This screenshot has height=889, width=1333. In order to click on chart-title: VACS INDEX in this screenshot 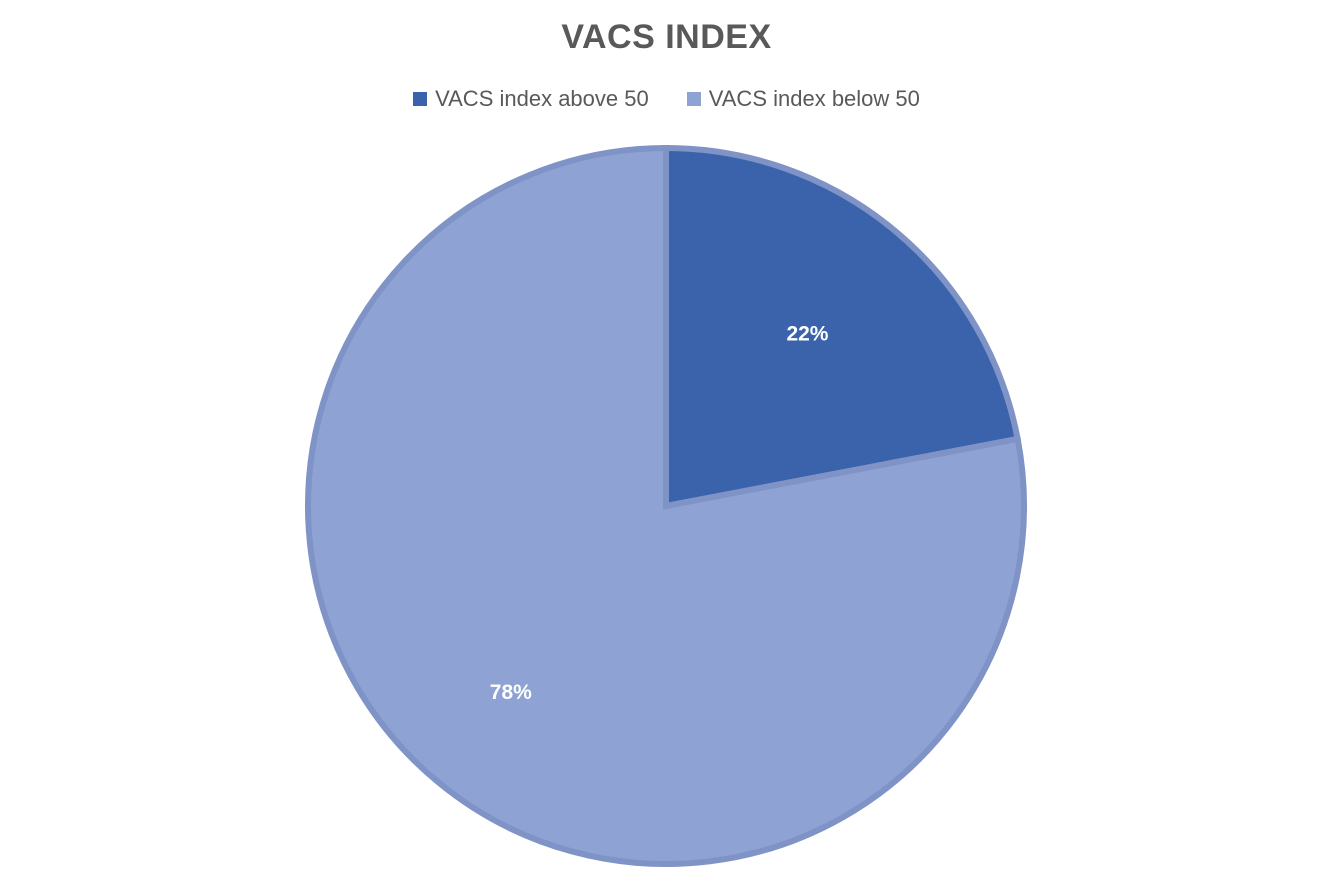, I will do `click(666, 37)`.